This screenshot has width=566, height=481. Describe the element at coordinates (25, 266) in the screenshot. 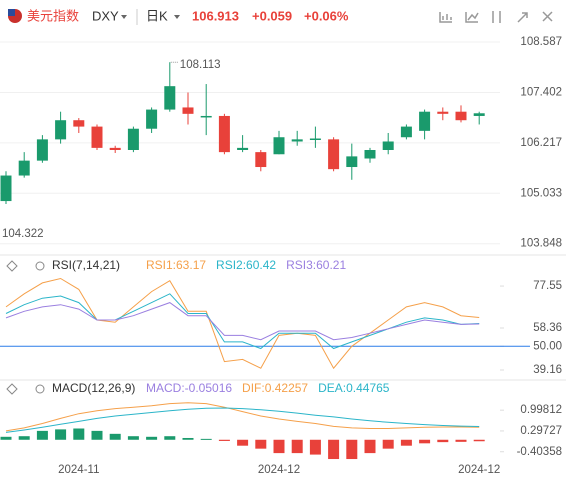

I see `rsi-icons` at that location.